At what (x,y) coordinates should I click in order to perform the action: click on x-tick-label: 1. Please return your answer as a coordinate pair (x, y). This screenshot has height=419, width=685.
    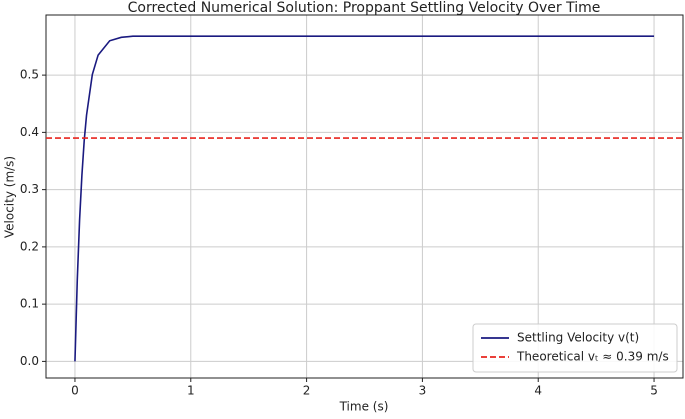
    Looking at the image, I should click on (191, 391).